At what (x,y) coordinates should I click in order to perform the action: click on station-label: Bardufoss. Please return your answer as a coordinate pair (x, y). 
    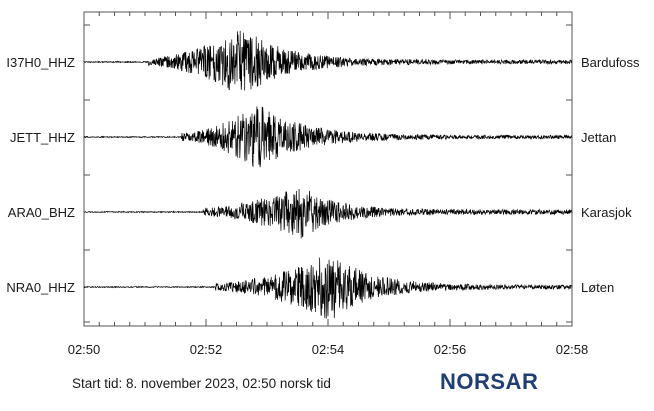
    Looking at the image, I should click on (610, 62).